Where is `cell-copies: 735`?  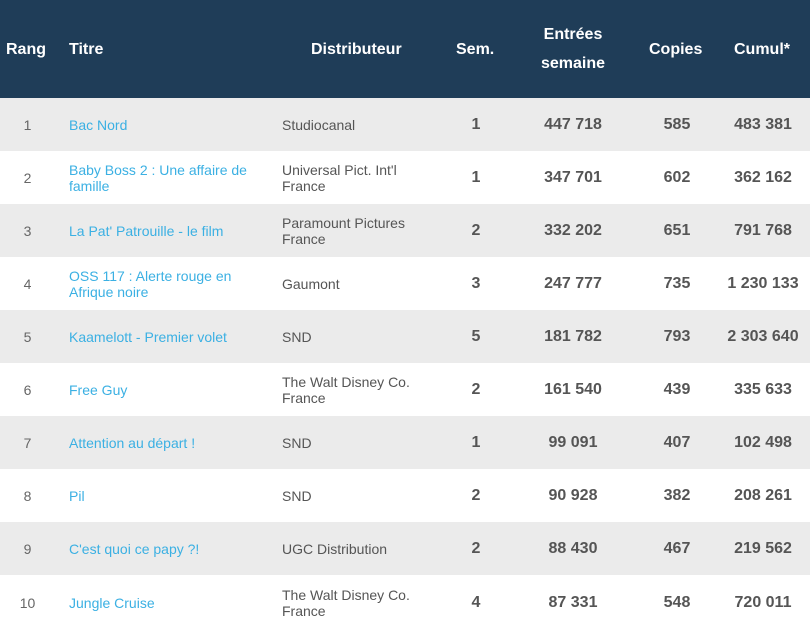 cell-copies: 735 is located at coordinates (677, 283).